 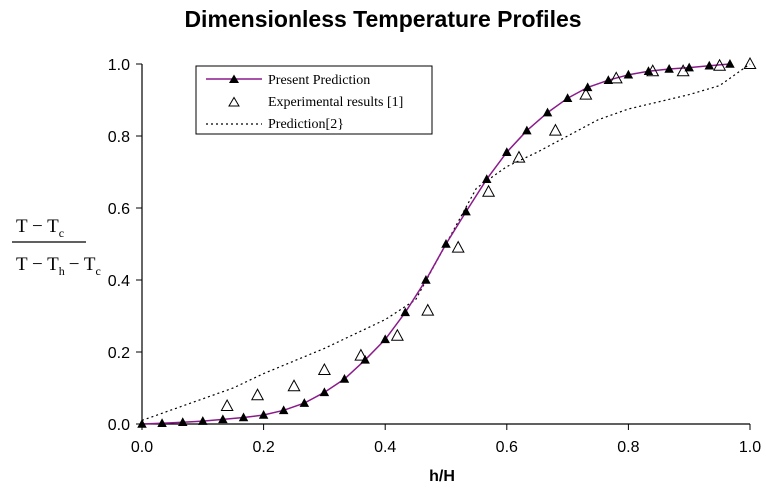 What do you see at coordinates (119, 209) in the screenshot?
I see `y-tick-label: 0.6` at bounding box center [119, 209].